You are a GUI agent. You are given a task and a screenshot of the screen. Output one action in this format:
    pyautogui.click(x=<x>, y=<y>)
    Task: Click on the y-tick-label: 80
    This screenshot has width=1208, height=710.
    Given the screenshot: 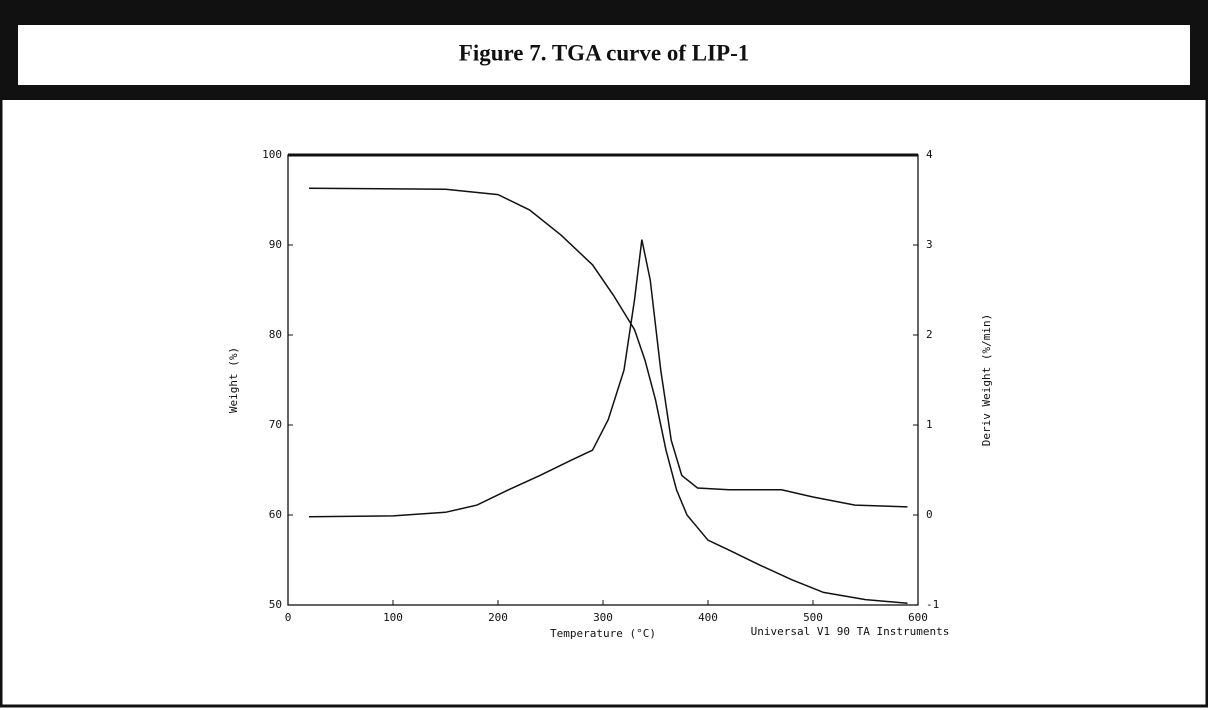 What is the action you would take?
    pyautogui.click(x=275, y=334)
    